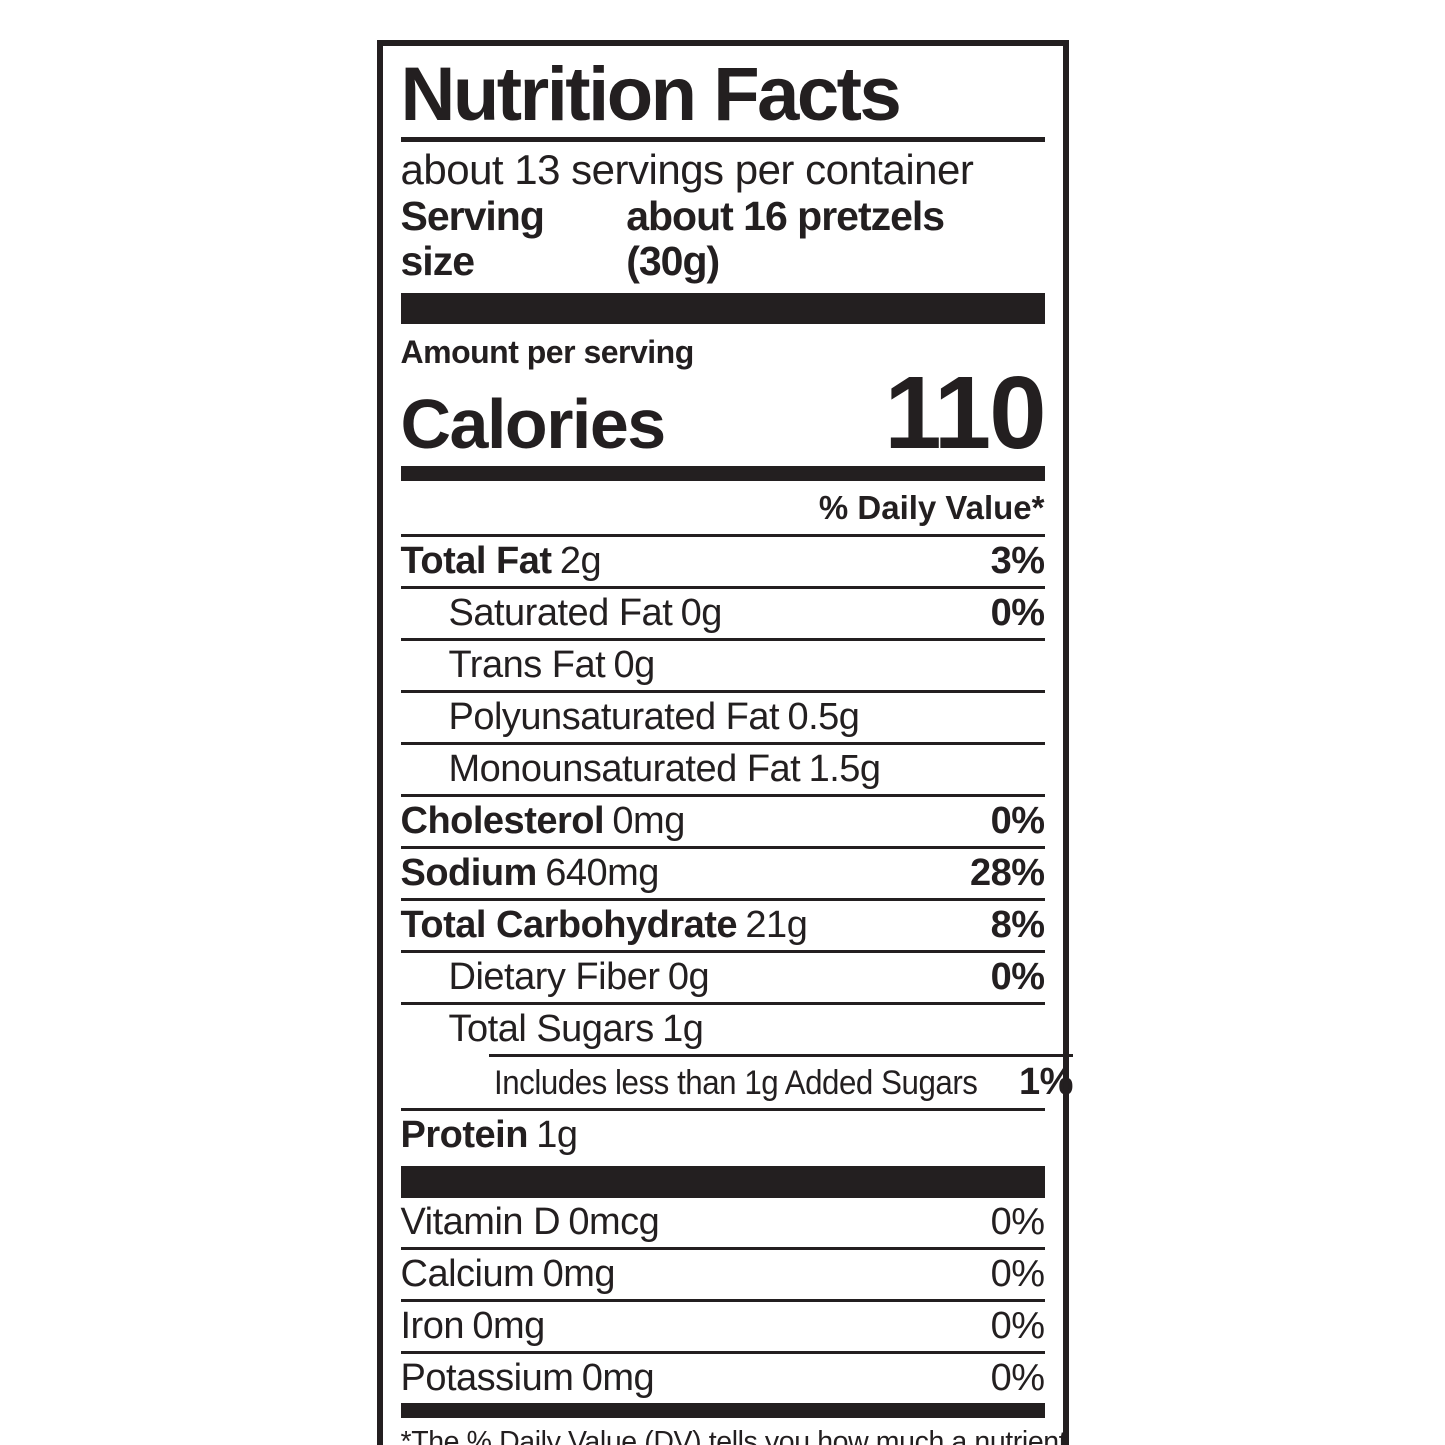 The height and width of the screenshot is (1445, 1445). I want to click on calories-row: Calories 110, so click(723, 413).